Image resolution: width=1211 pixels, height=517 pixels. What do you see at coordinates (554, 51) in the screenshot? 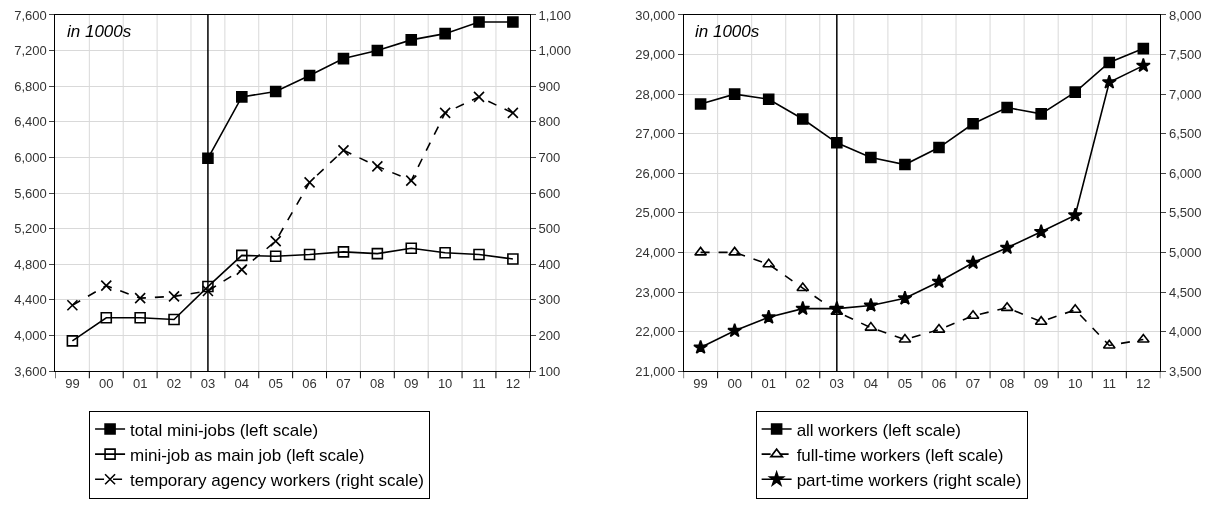
I see `y2-tick-label: 1,000` at bounding box center [554, 51].